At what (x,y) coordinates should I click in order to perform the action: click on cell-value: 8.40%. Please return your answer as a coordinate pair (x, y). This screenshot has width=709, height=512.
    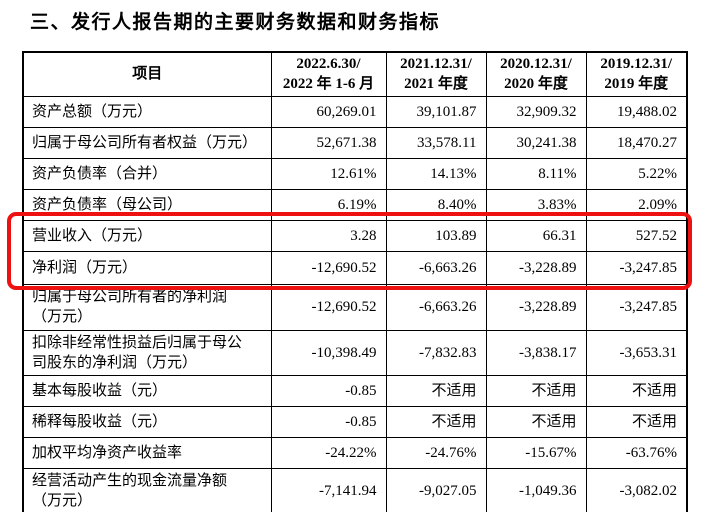
    Looking at the image, I should click on (436, 204).